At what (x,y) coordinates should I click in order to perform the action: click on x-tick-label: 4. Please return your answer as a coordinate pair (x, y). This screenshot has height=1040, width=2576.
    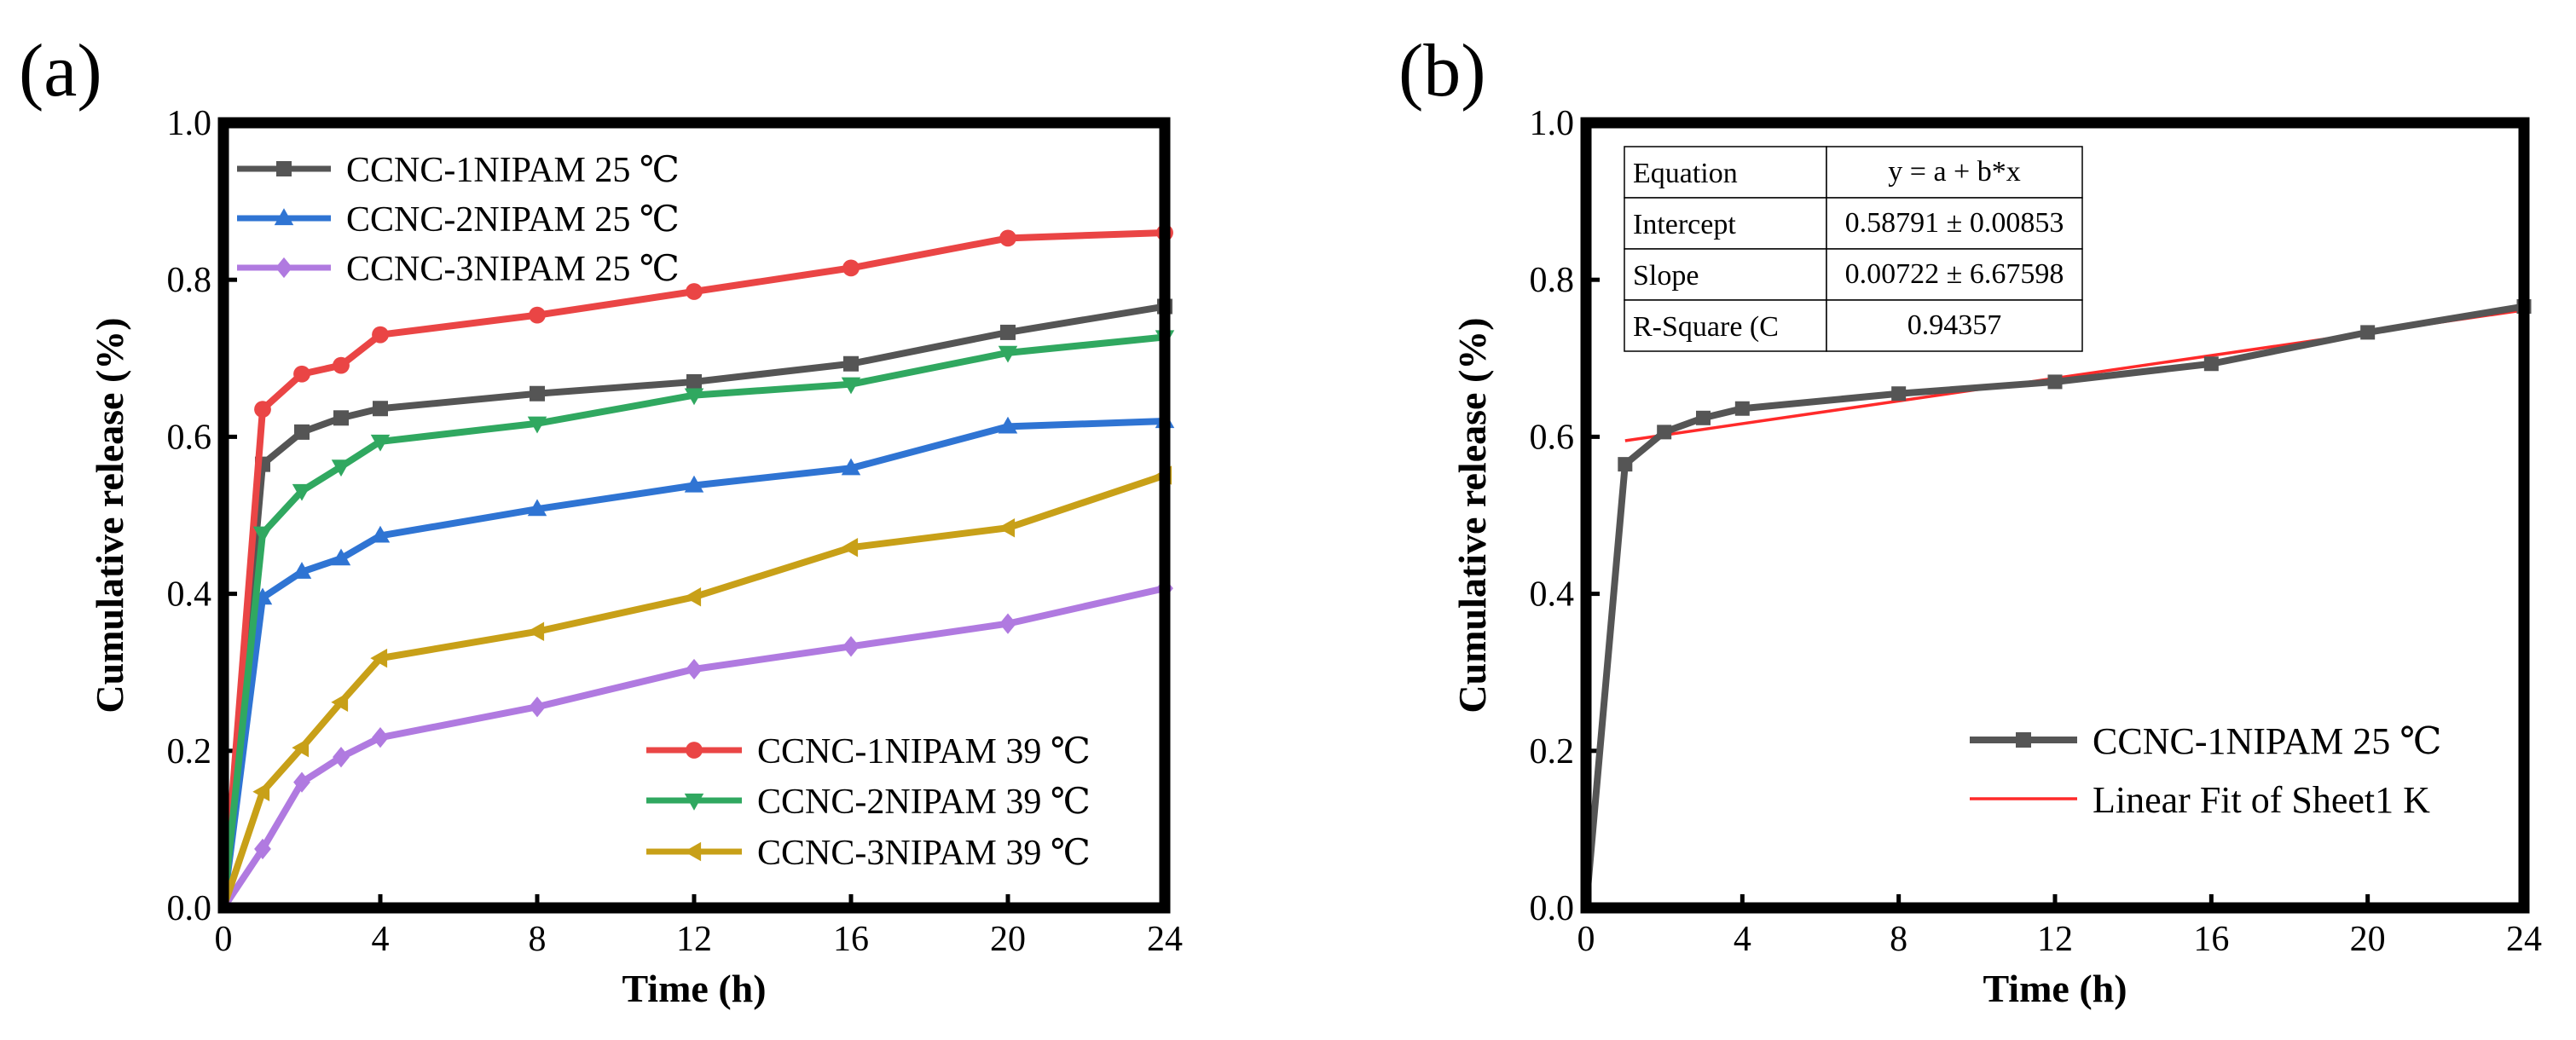
    Looking at the image, I should click on (1742, 939).